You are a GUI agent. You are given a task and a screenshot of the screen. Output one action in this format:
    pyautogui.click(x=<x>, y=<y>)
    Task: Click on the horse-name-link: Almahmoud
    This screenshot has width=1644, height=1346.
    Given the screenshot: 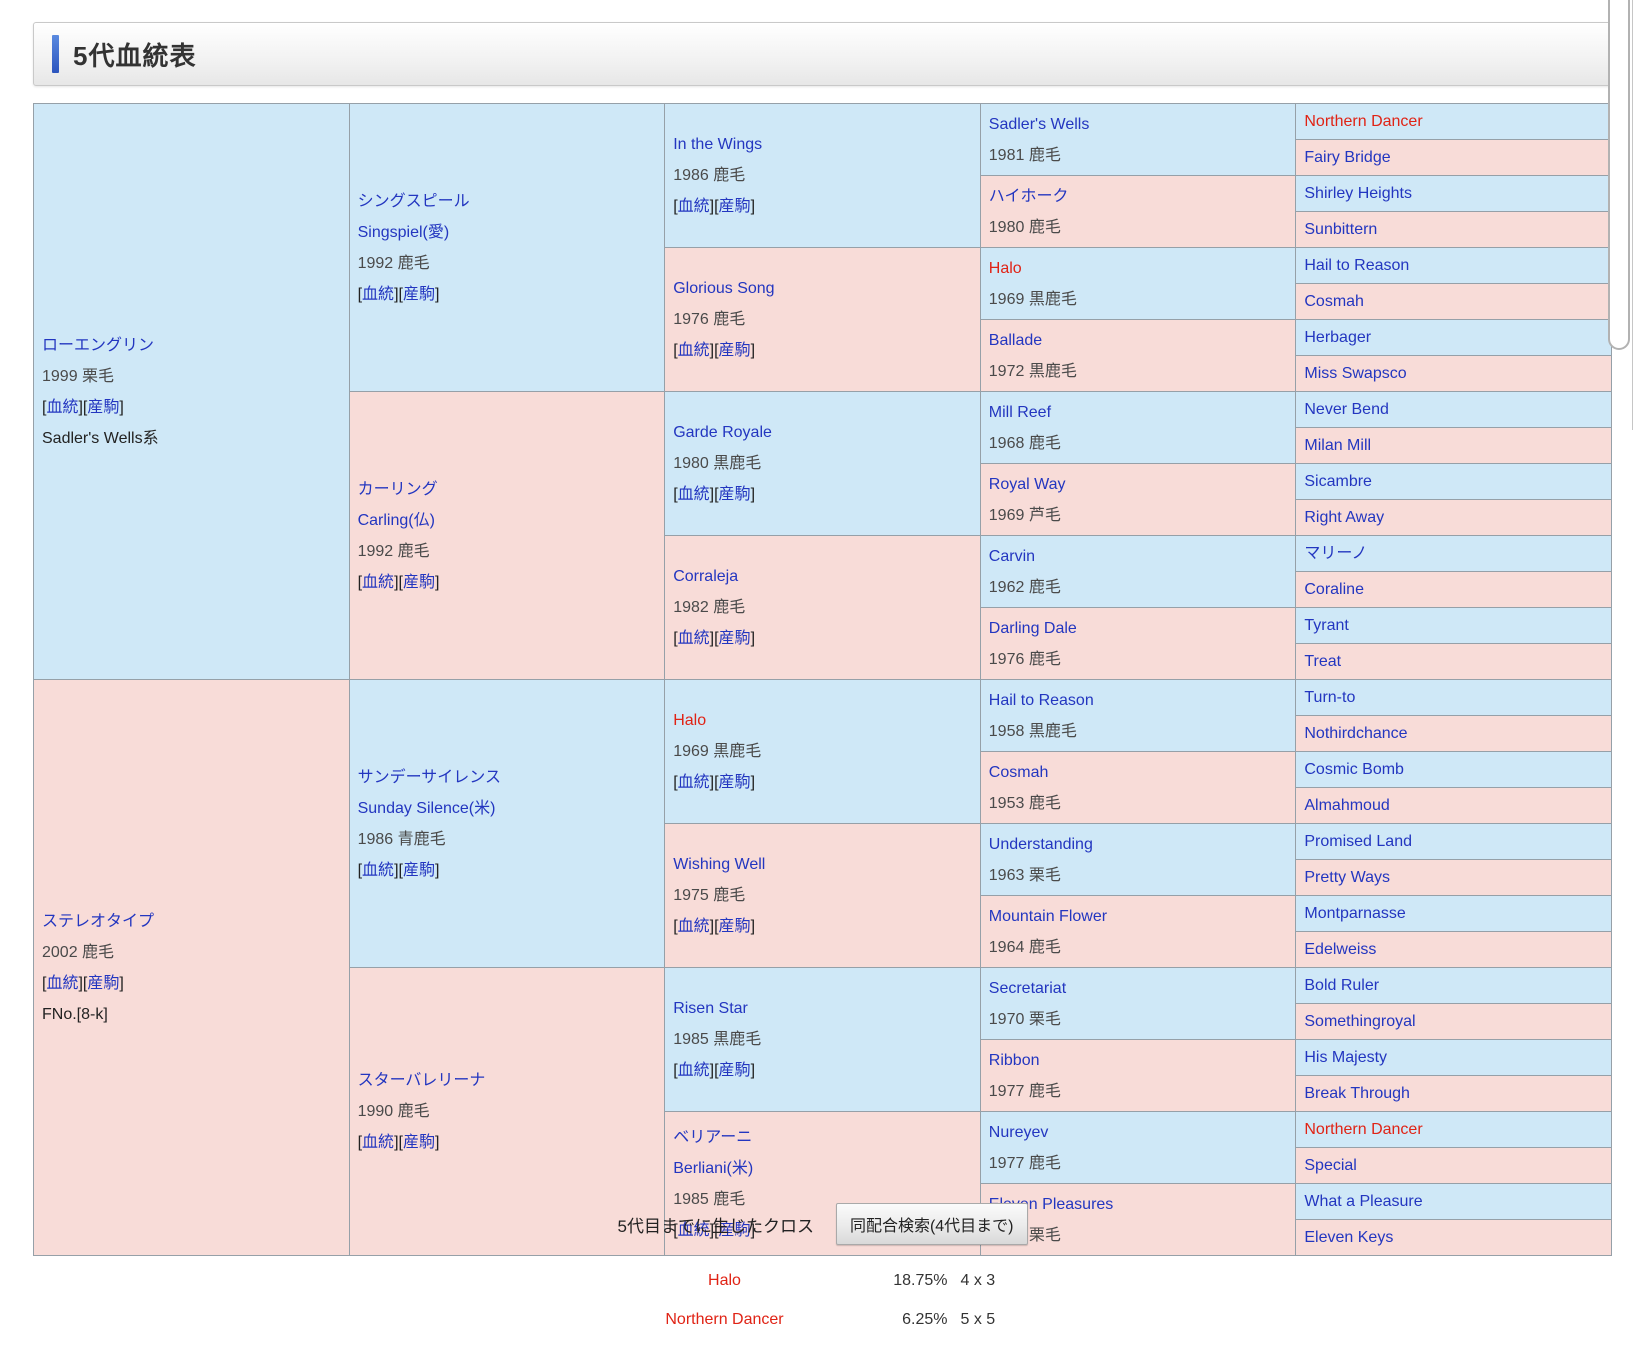 What is the action you would take?
    pyautogui.click(x=1347, y=805)
    